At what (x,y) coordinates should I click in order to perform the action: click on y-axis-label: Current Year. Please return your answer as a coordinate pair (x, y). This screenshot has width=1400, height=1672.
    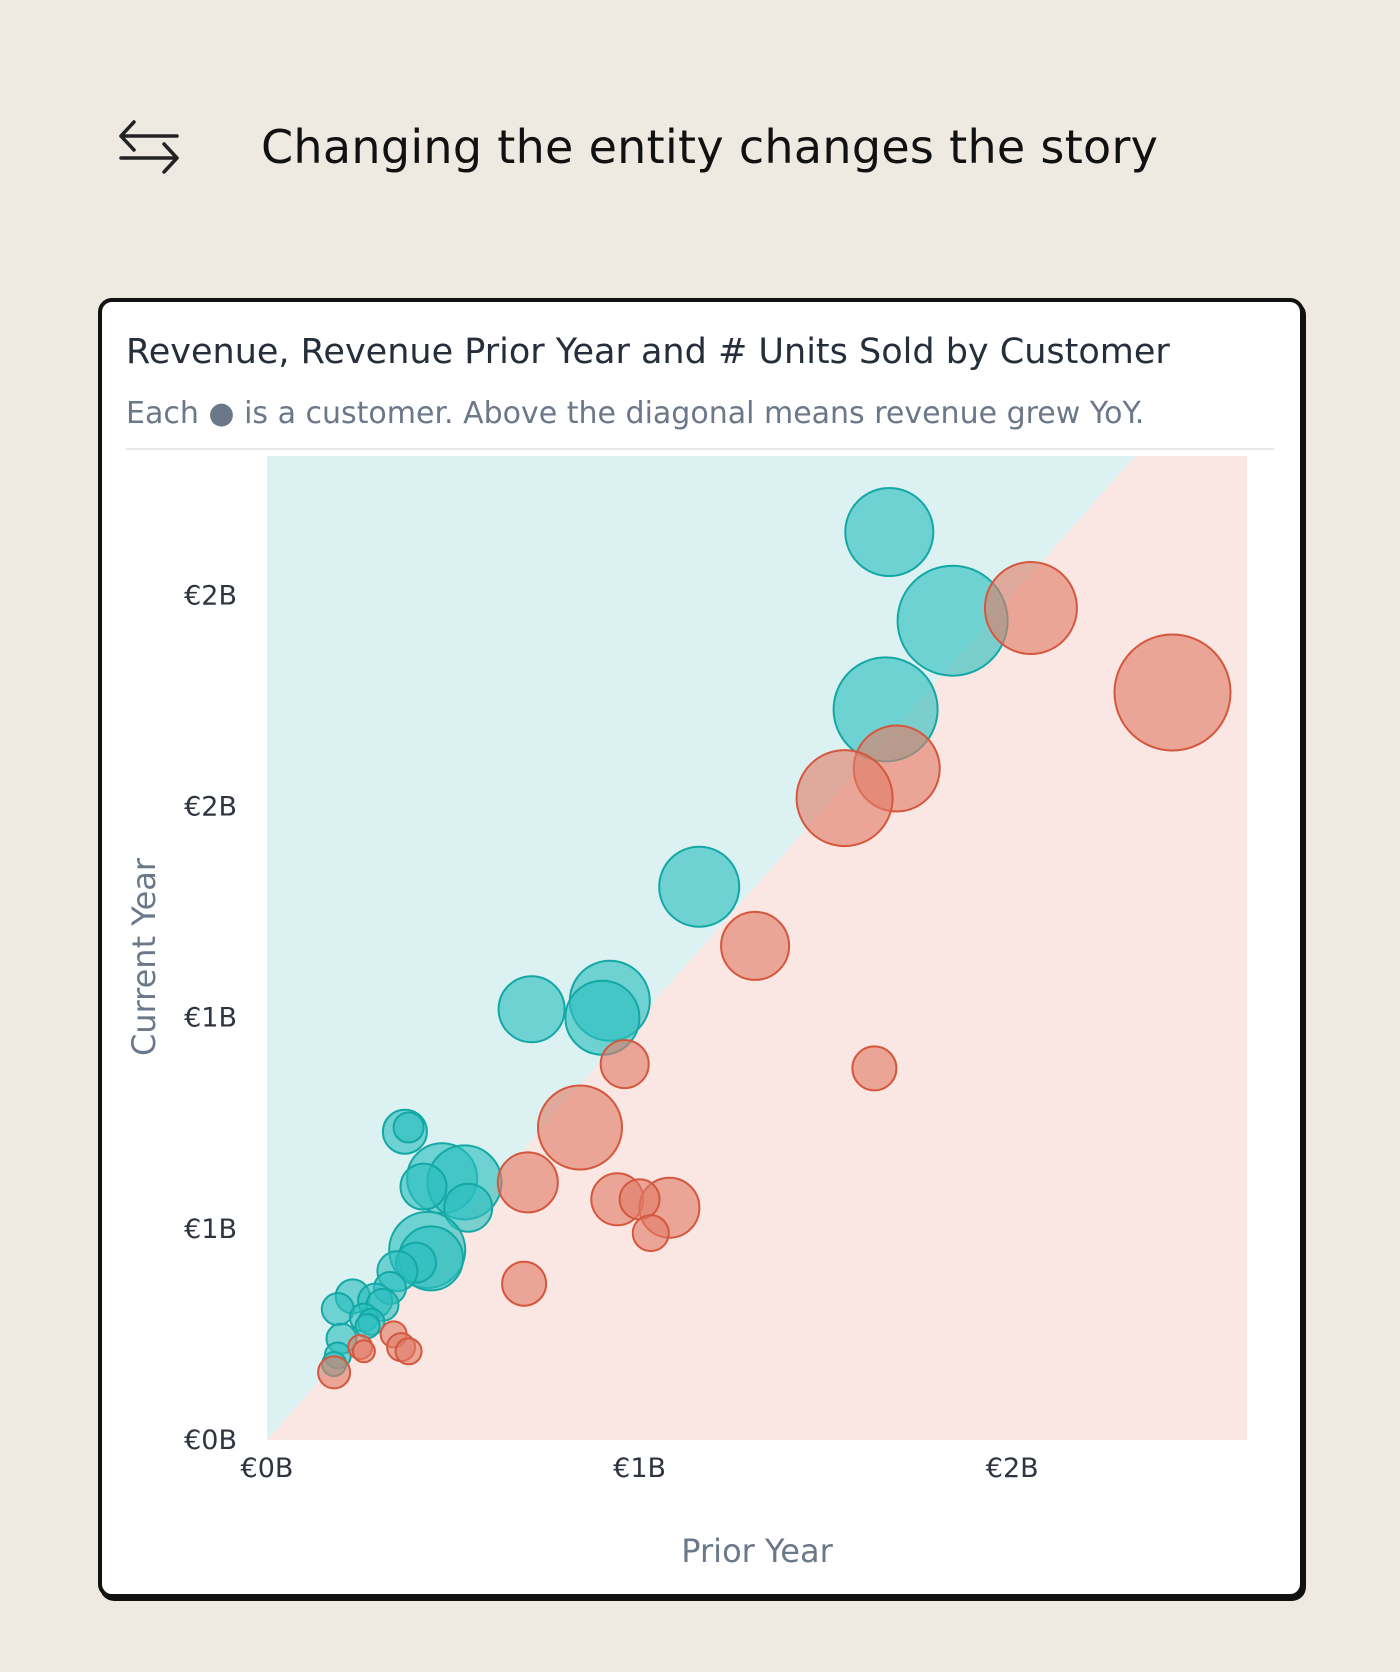
    Looking at the image, I should click on (144, 956).